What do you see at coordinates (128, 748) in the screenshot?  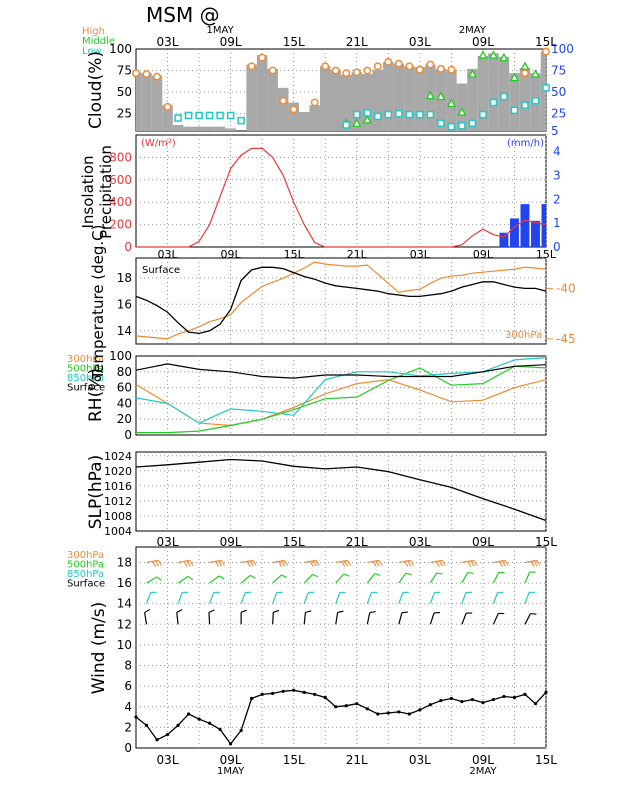 I see `wind-ytick: 0` at bounding box center [128, 748].